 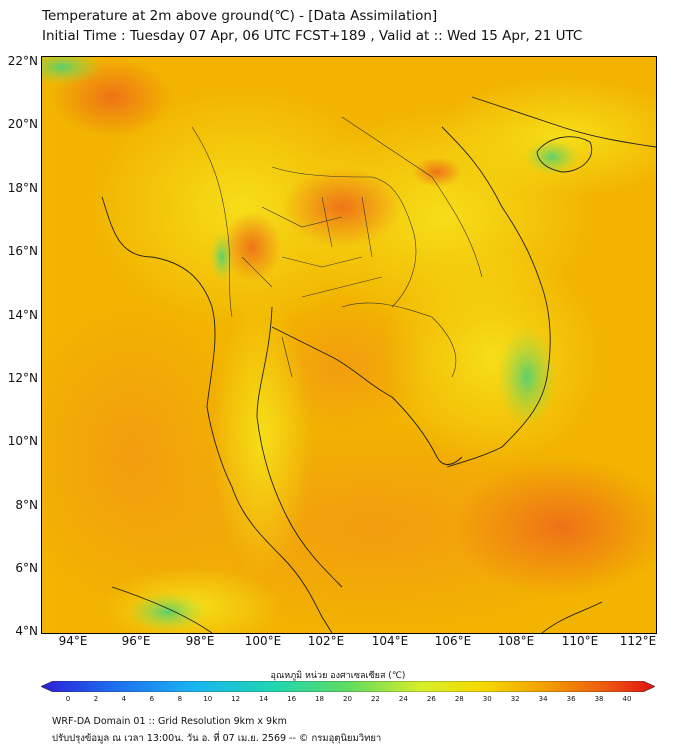 I want to click on myanmar-cool-spot, so click(x=222, y=257).